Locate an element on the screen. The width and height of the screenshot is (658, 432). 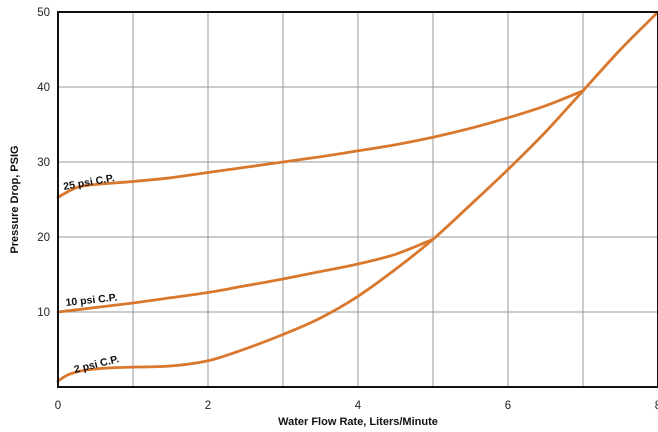
label-2-psi: 2 psi C.P. is located at coordinates (97, 364).